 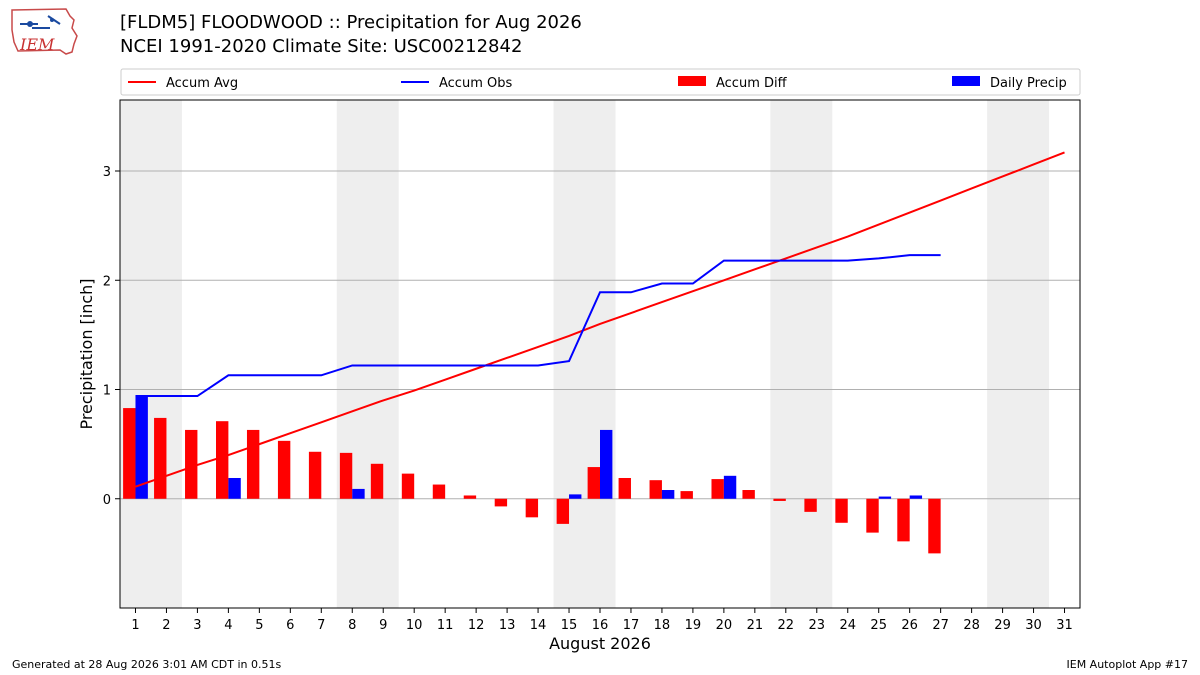 What do you see at coordinates (569, 625) in the screenshot?
I see `x-tick-label: 15` at bounding box center [569, 625].